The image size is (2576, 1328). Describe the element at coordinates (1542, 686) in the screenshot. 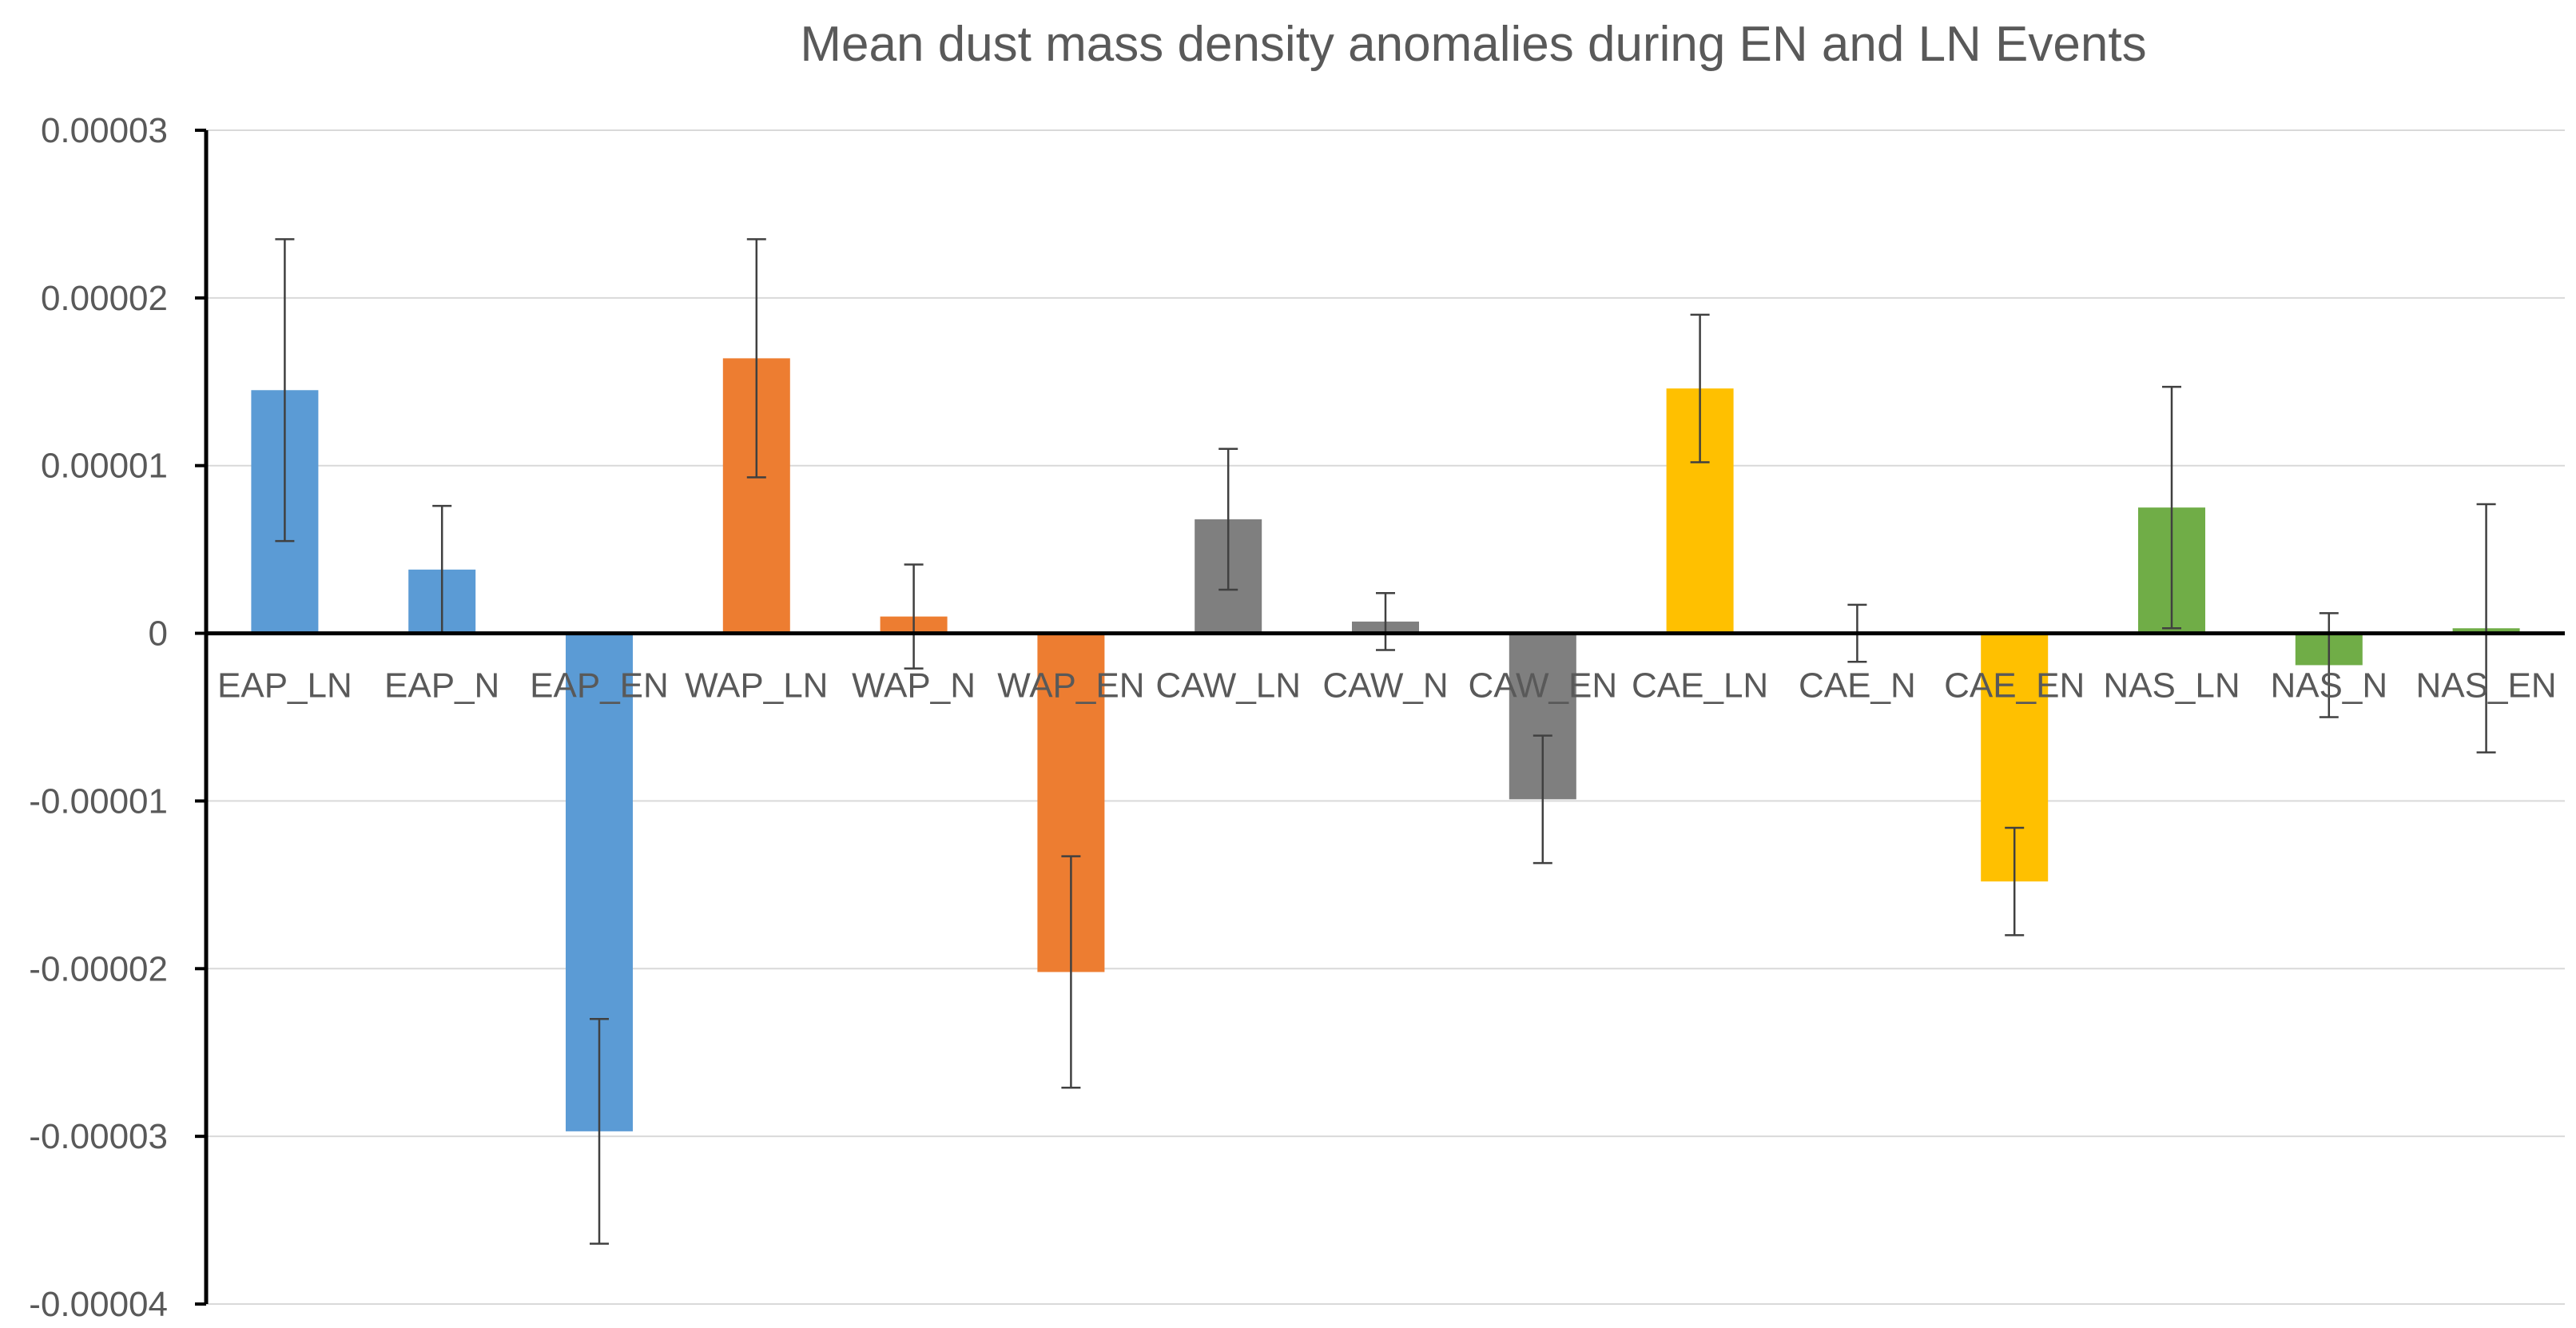

I see `x-tick-label: CAW_EN` at that location.